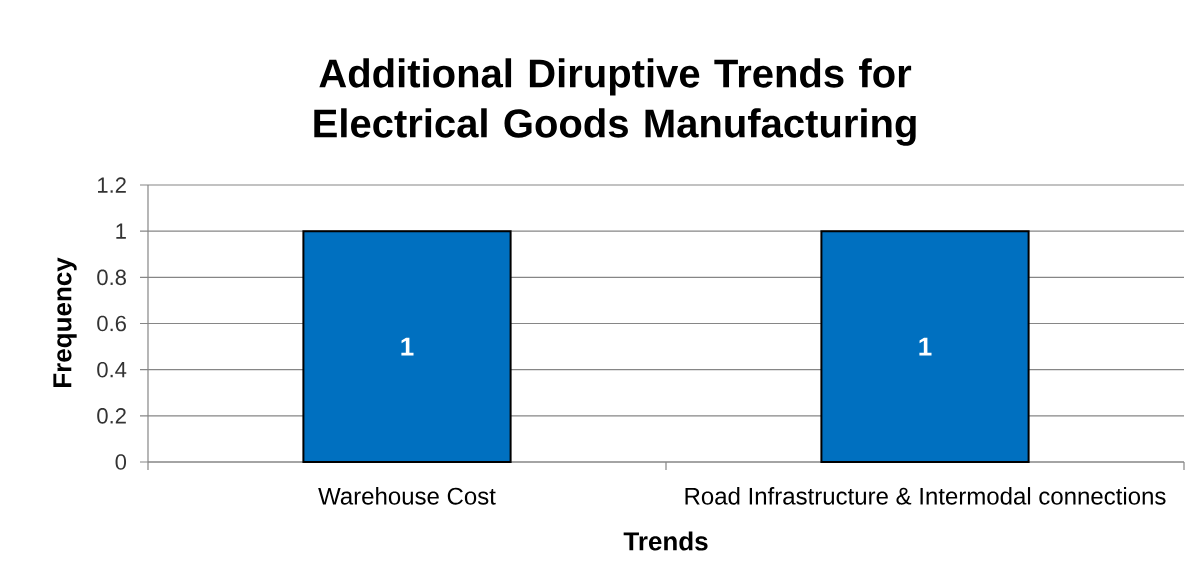 Image resolution: width=1200 pixels, height=585 pixels. What do you see at coordinates (665, 541) in the screenshot?
I see `x-axis-title: Trends` at bounding box center [665, 541].